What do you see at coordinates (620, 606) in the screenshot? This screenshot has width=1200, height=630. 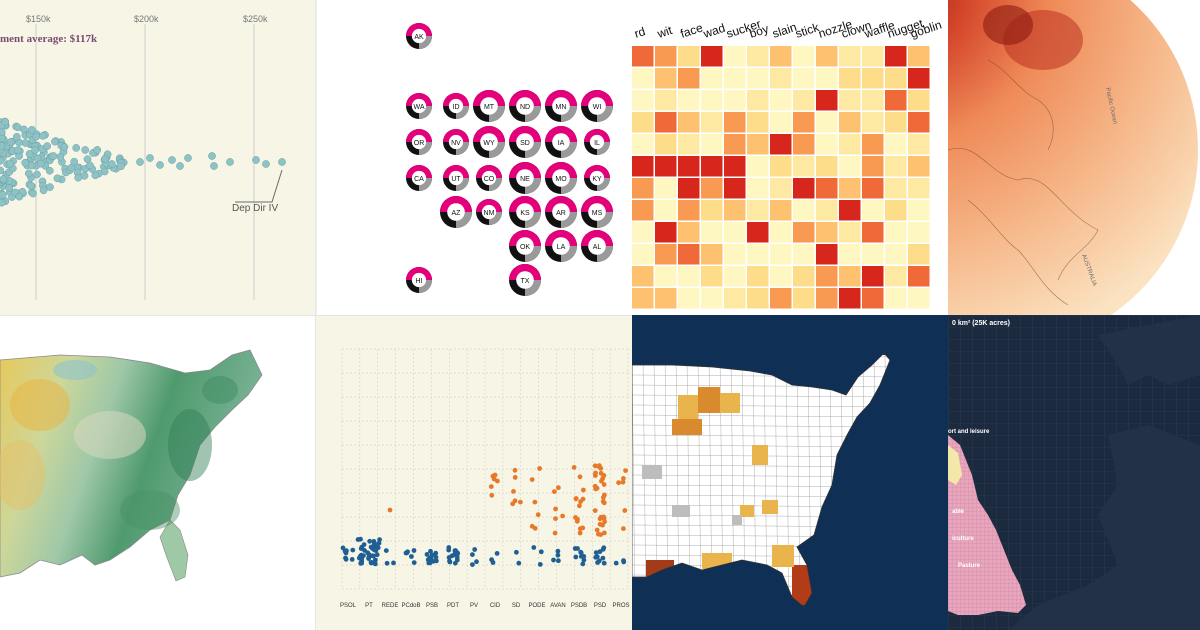 I see `party-label: PROS` at bounding box center [620, 606].